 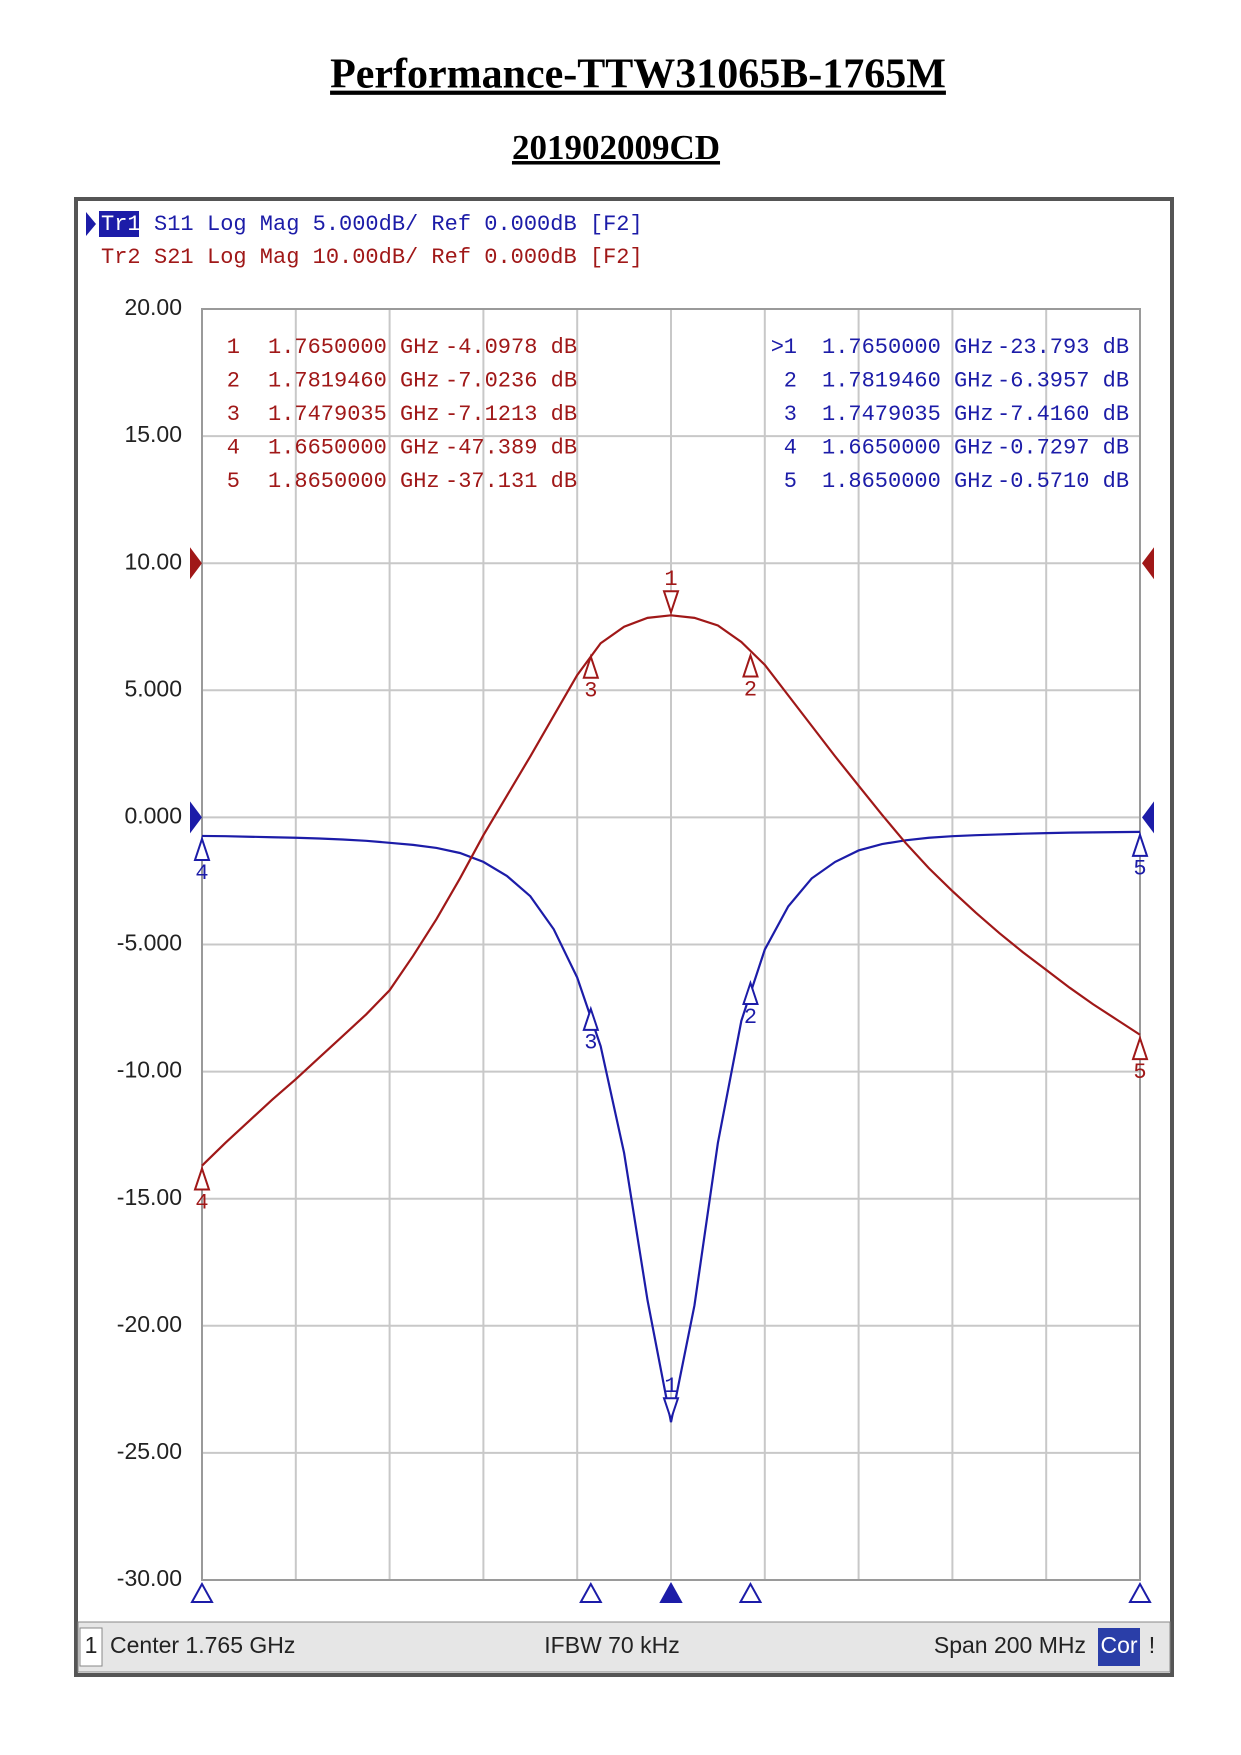 What do you see at coordinates (511, 414) in the screenshot?
I see `marker-table-value: -7.1213 dB` at bounding box center [511, 414].